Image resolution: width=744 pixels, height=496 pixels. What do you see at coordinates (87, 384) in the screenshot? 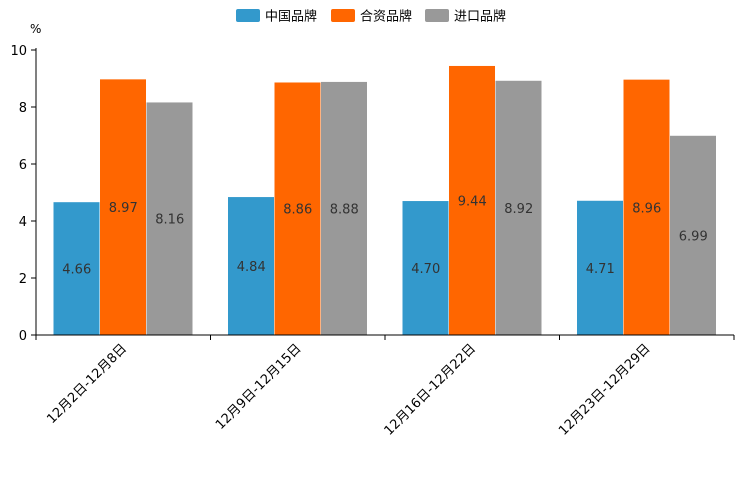
I see `x-category-label-1: 12月2日-12月8日` at bounding box center [87, 384].